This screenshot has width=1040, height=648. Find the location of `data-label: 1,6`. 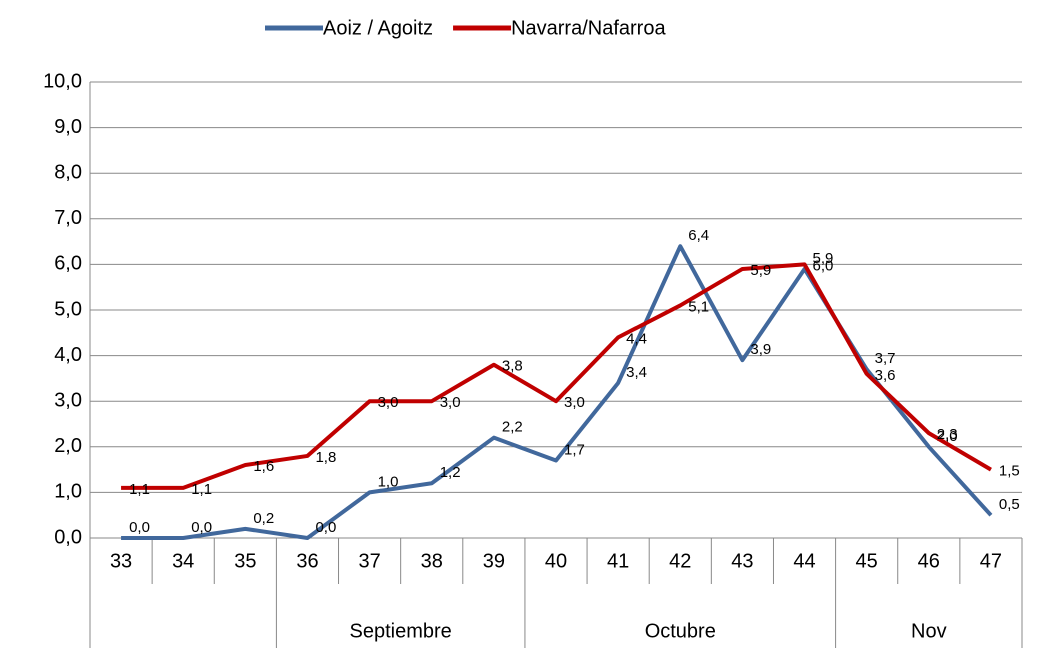

data-label: 1,6 is located at coordinates (263, 466).